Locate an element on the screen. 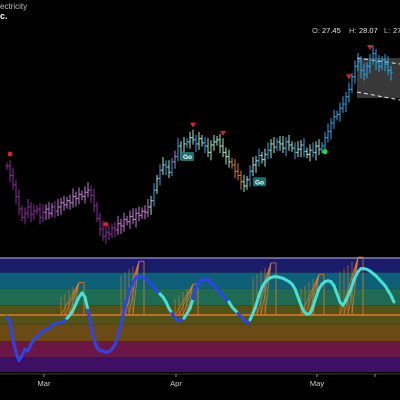 This screenshot has width=400, height=400. sell-signal-triangle is located at coordinates (193, 125).